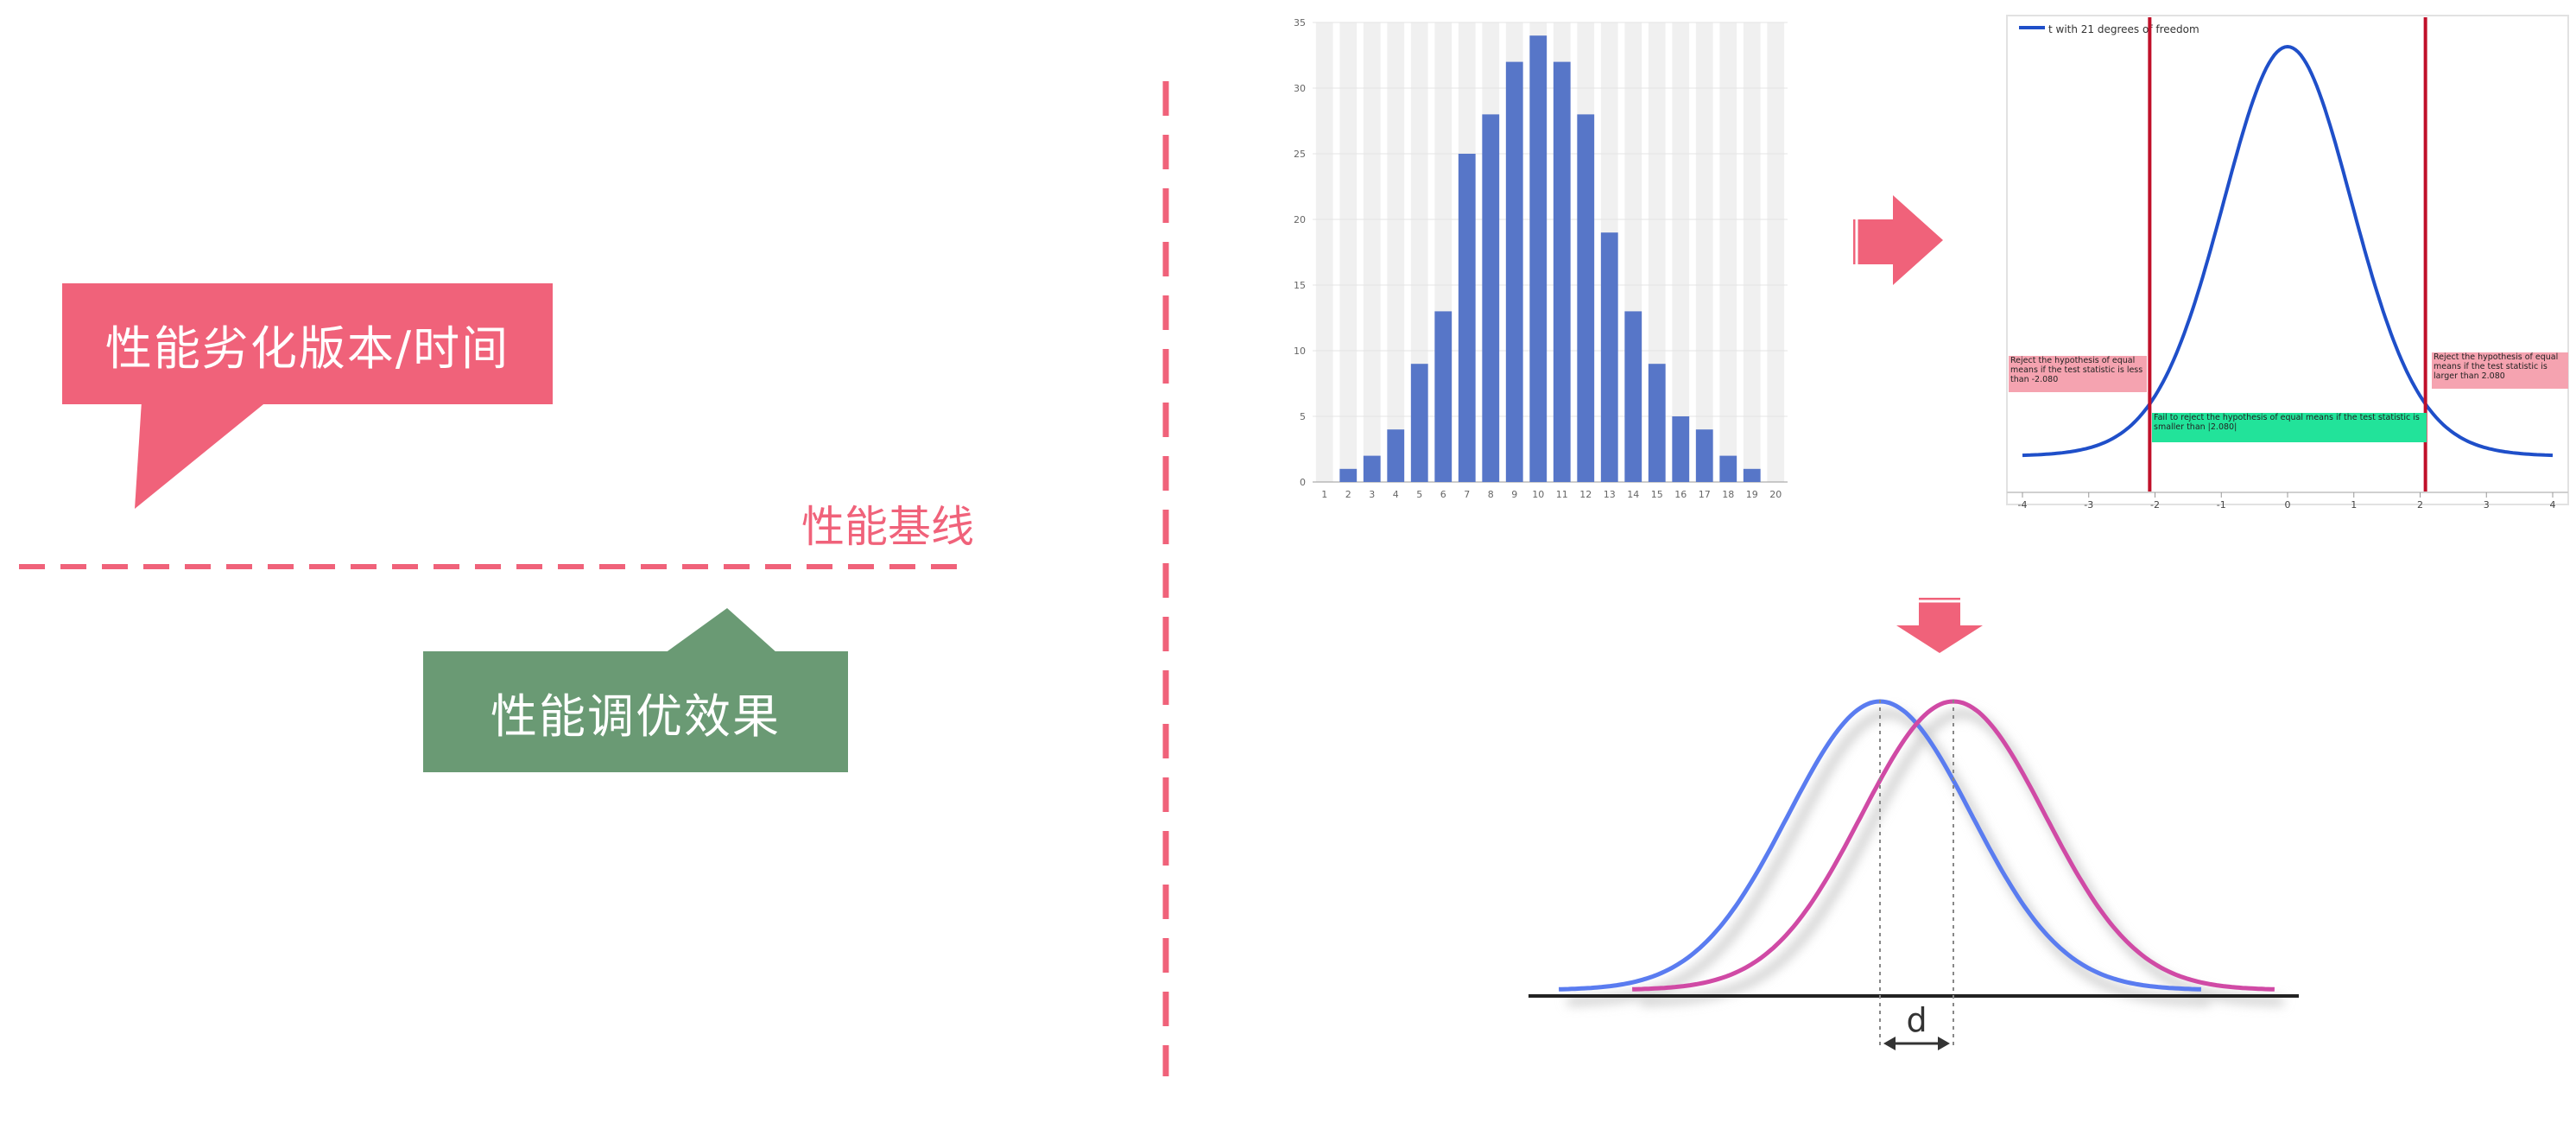 The image size is (2576, 1148). Describe the element at coordinates (1165, 578) in the screenshot. I see `vertical-divider` at that location.